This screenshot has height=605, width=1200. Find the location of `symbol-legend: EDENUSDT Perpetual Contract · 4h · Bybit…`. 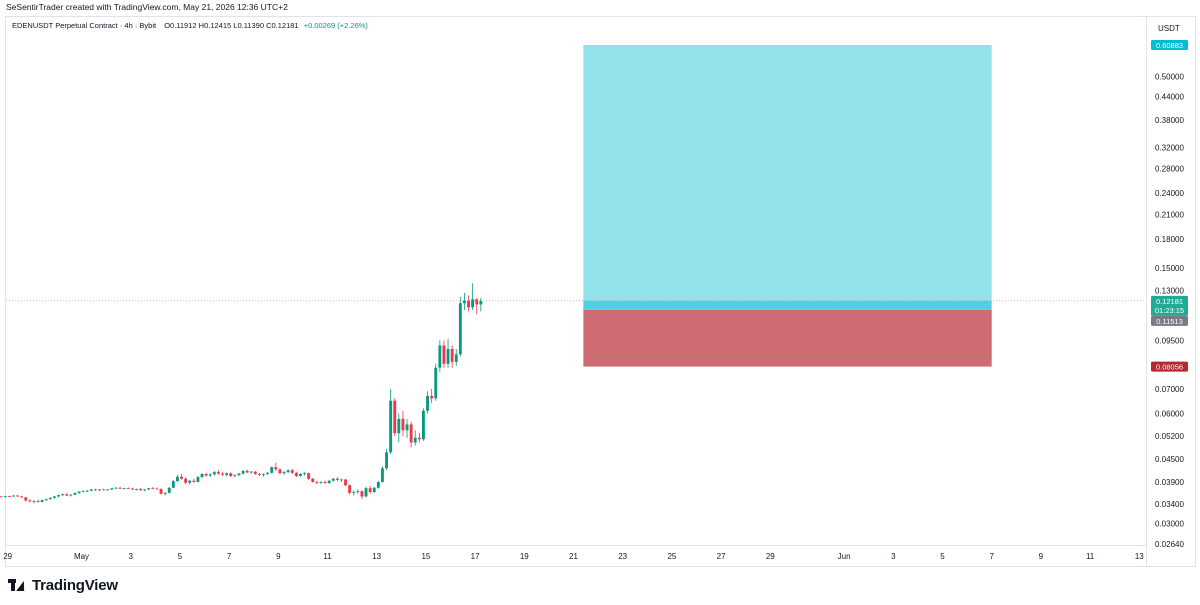

symbol-legend: EDENUSDT Perpetual Contract · 4h · Bybit… is located at coordinates (190, 25).